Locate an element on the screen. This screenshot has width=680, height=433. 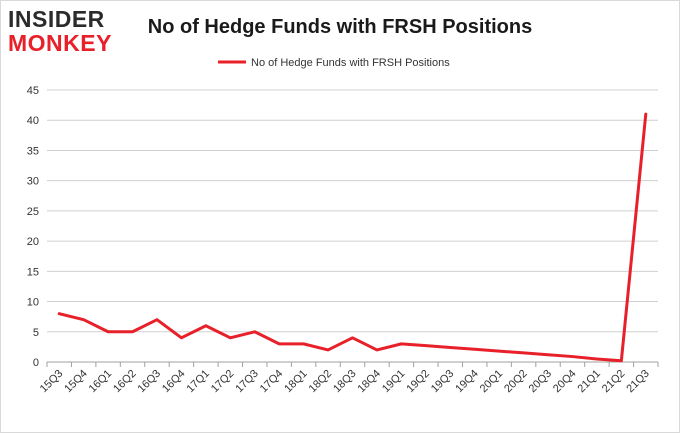
x-tick-label: 16Q2 is located at coordinates (125, 382).